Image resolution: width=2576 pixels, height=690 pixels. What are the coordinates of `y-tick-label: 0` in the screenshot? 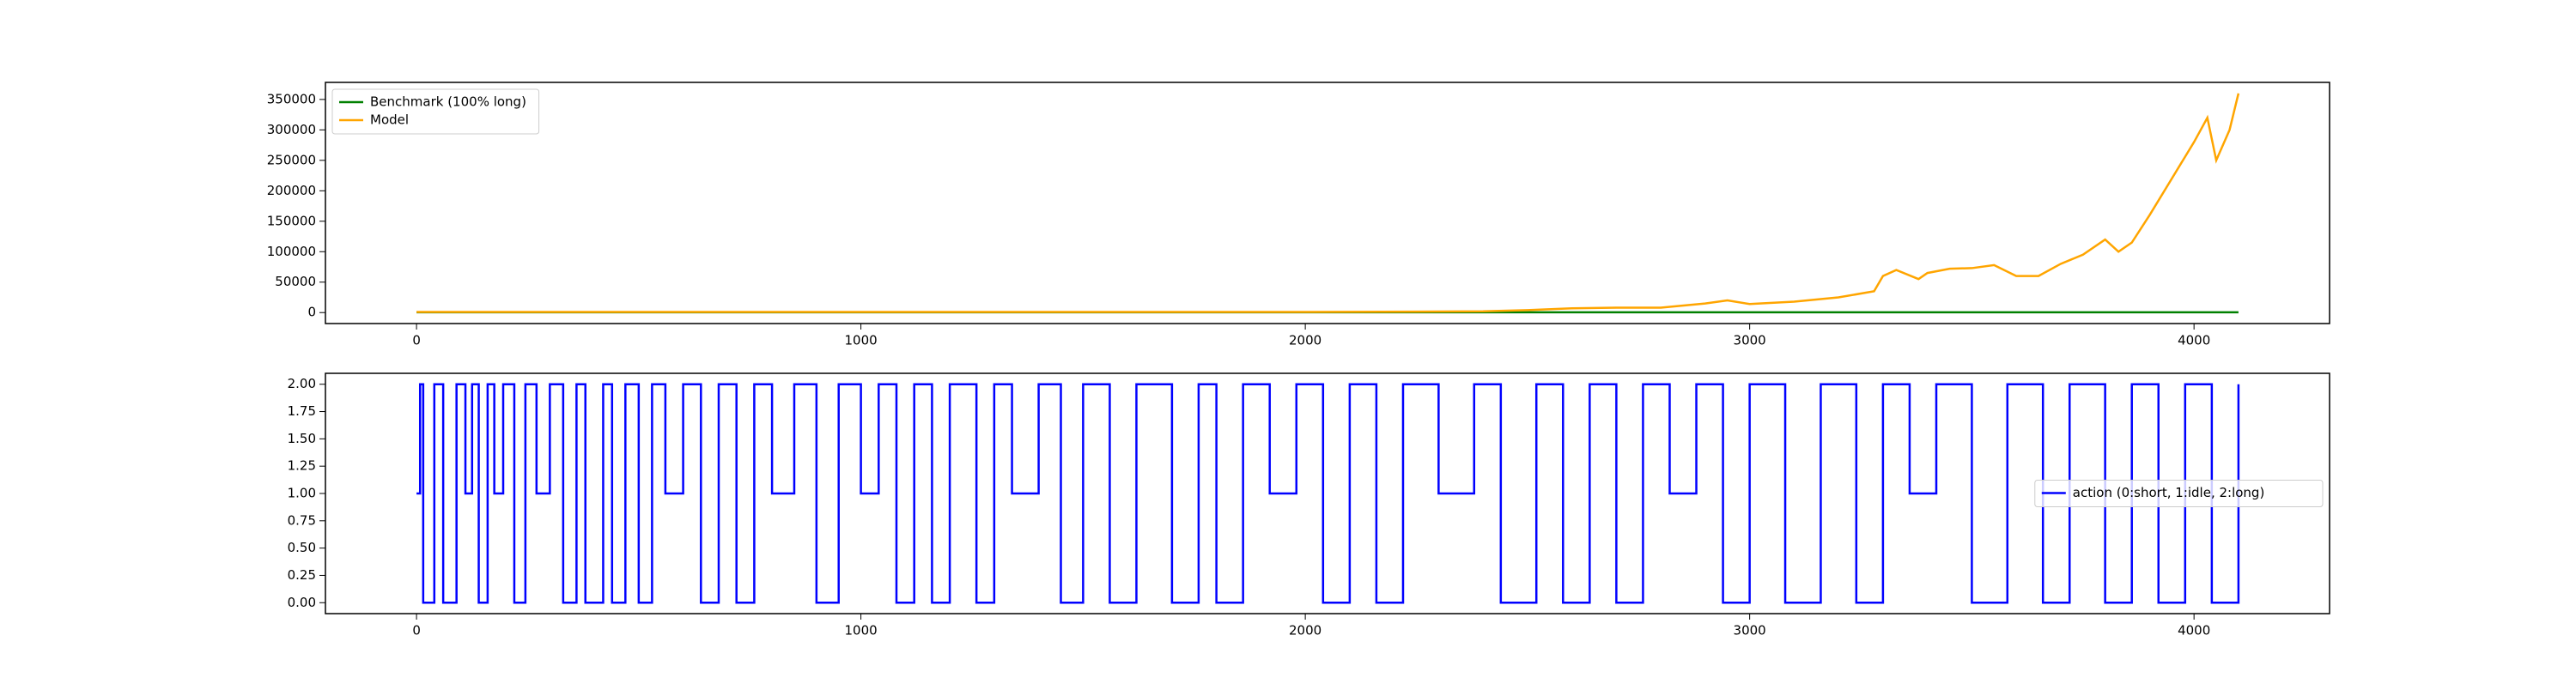 It's located at (312, 312).